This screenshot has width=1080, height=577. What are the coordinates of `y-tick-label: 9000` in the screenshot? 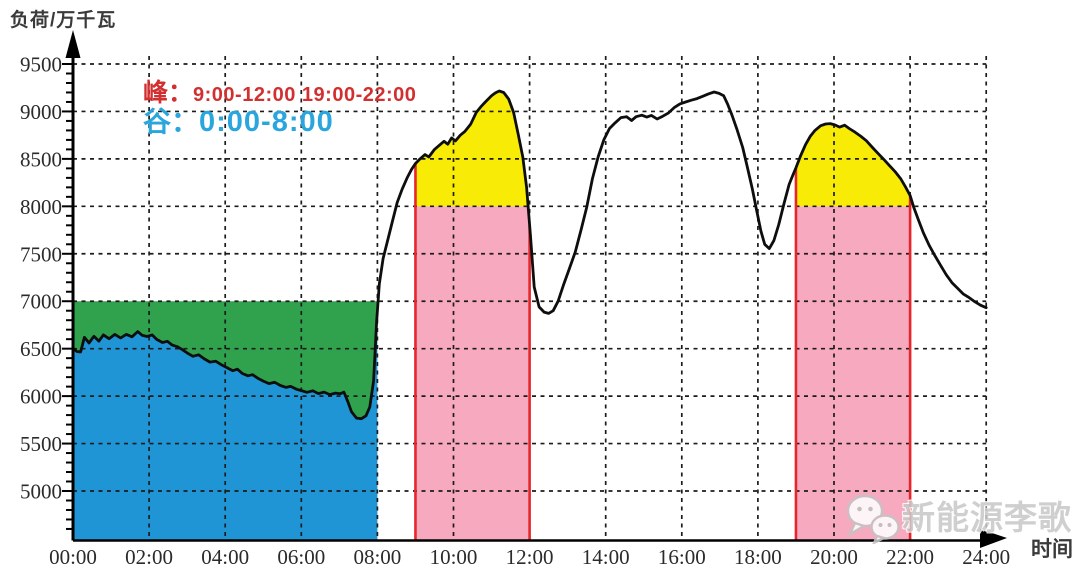 It's located at (41, 112).